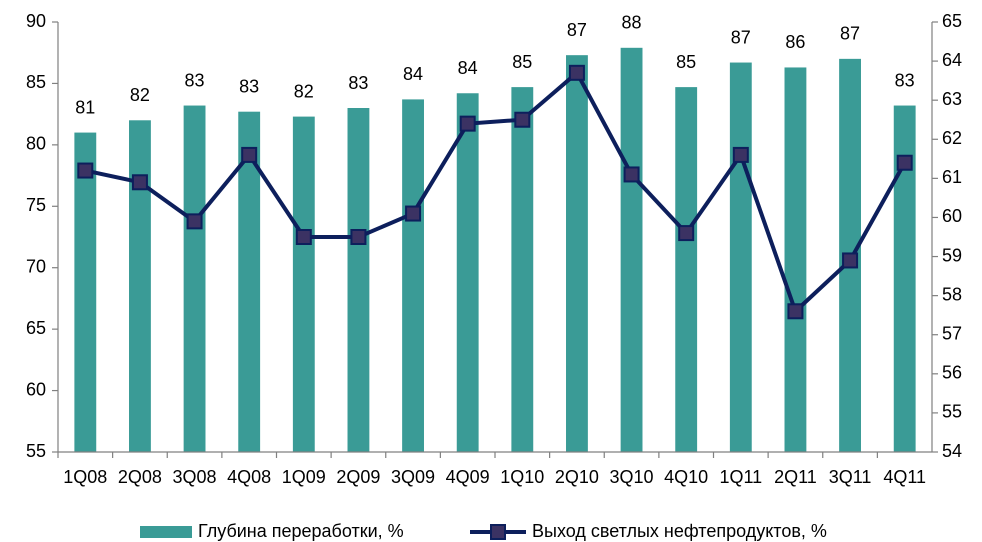  What do you see at coordinates (304, 477) in the screenshot?
I see `x-tick-label: 1Q09` at bounding box center [304, 477].